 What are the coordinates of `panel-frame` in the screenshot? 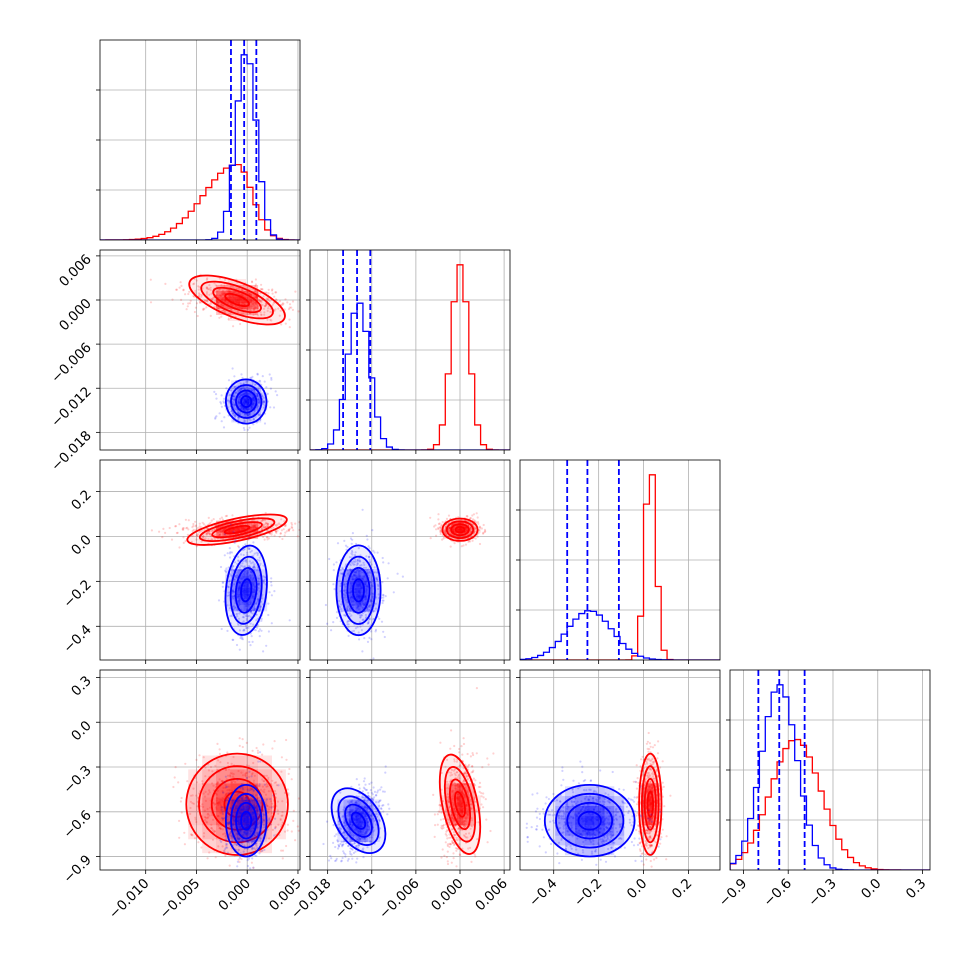 It's located at (200, 770).